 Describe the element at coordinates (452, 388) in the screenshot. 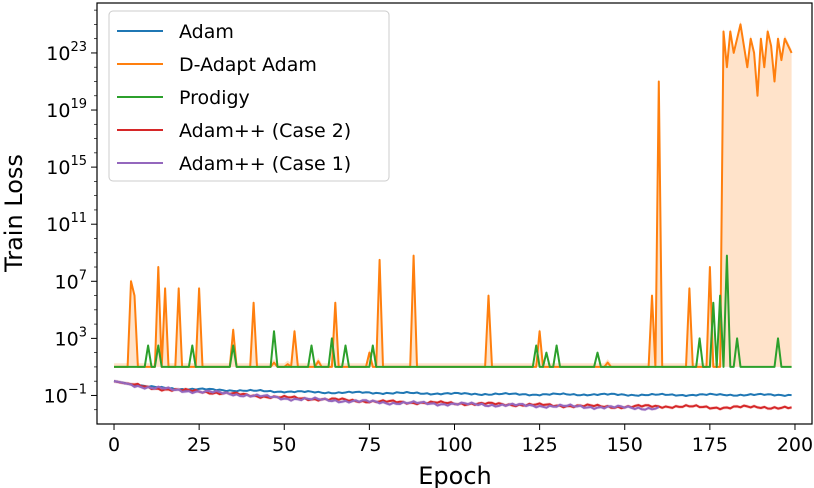

I see `series-line-adam` at that location.